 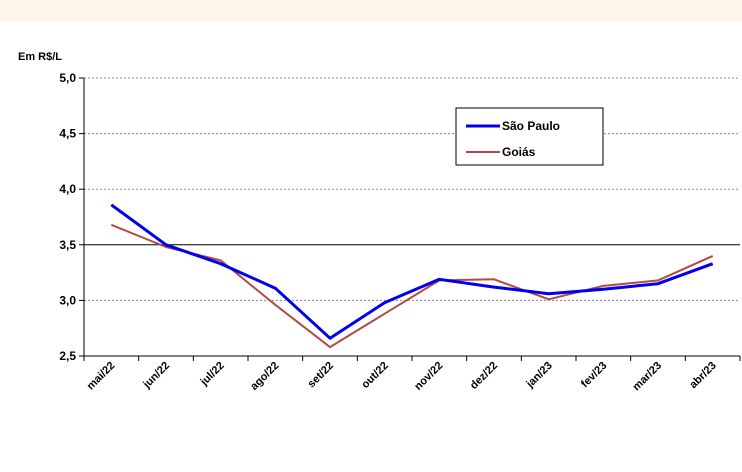 What do you see at coordinates (484, 376) in the screenshot?
I see `x-tick-label: dez/22` at bounding box center [484, 376].